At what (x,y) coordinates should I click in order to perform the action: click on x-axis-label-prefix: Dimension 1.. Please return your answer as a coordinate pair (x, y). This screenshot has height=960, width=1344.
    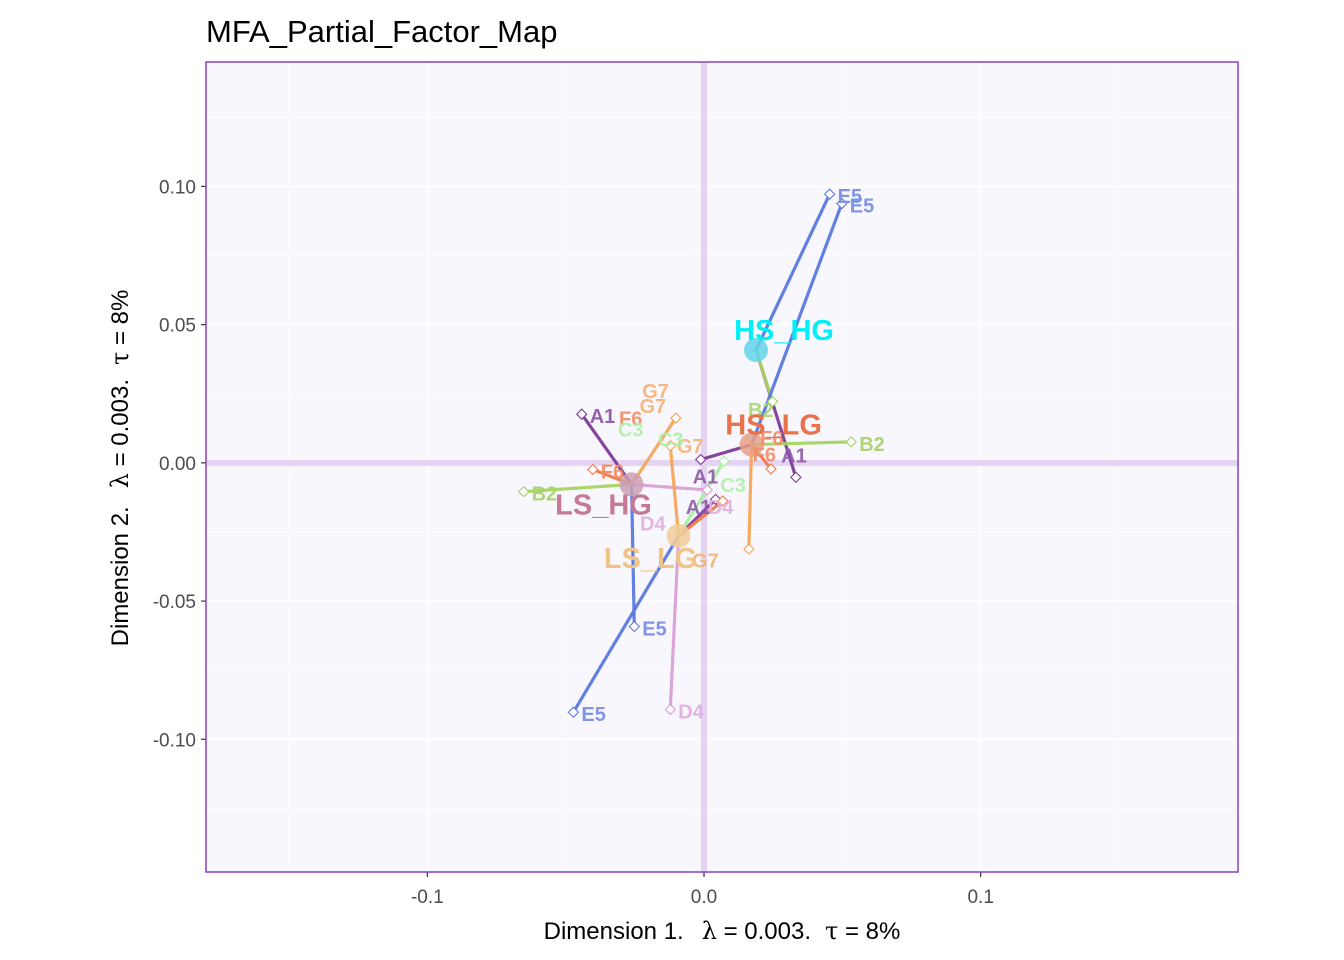
    Looking at the image, I should click on (614, 931).